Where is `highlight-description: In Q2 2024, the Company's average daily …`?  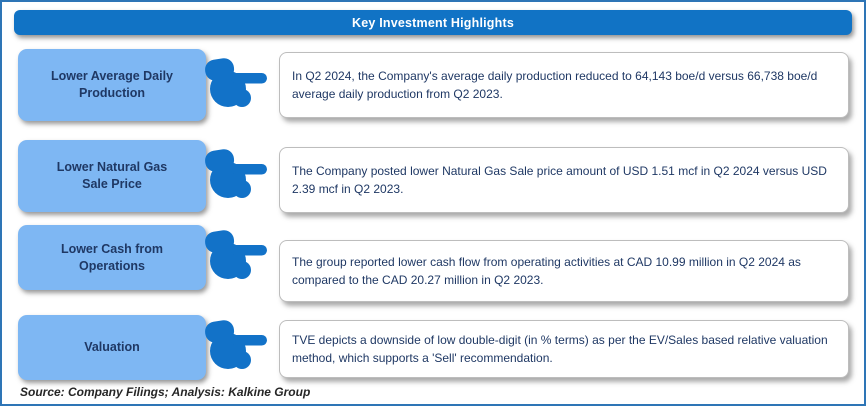 highlight-description: In Q2 2024, the Company's average daily … is located at coordinates (555, 85).